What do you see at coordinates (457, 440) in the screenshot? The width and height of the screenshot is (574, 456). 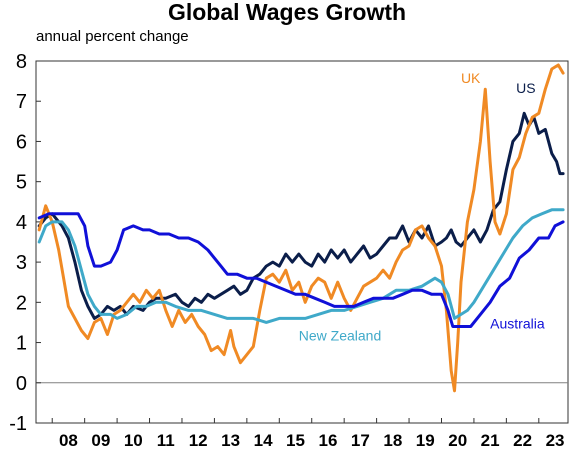 I see `x-tick-label: 20` at bounding box center [457, 440].